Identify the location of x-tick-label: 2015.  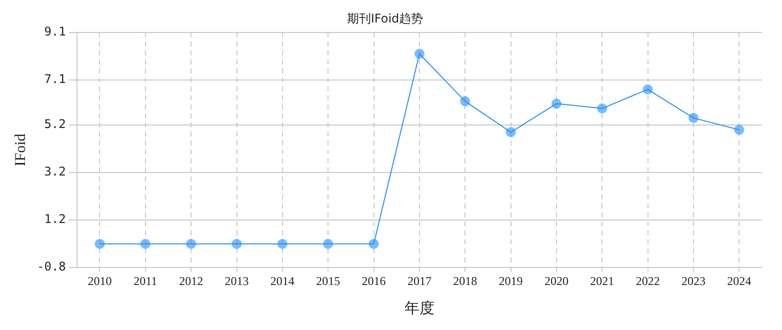
(328, 281).